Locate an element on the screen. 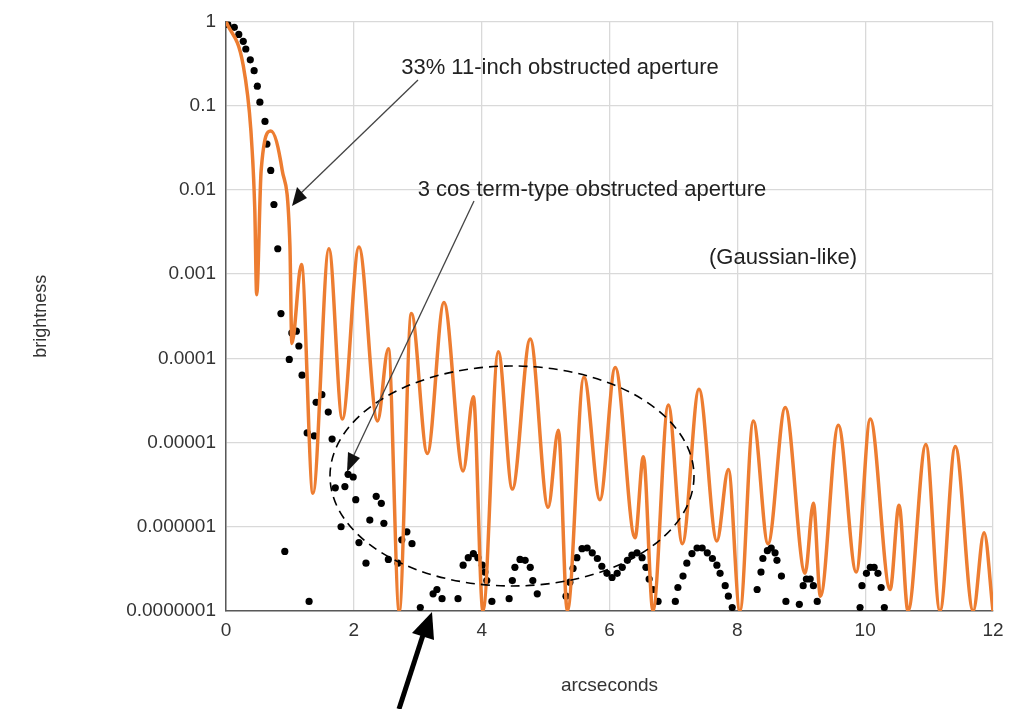 This screenshot has width=1014, height=709. annotation: (Gaussian-like) is located at coordinates (783, 257).